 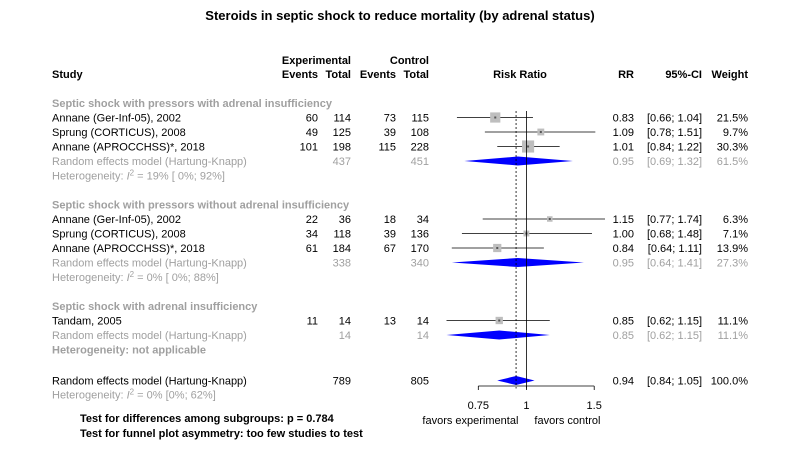 What do you see at coordinates (67, 75) in the screenshot?
I see `header-study: Study` at bounding box center [67, 75].